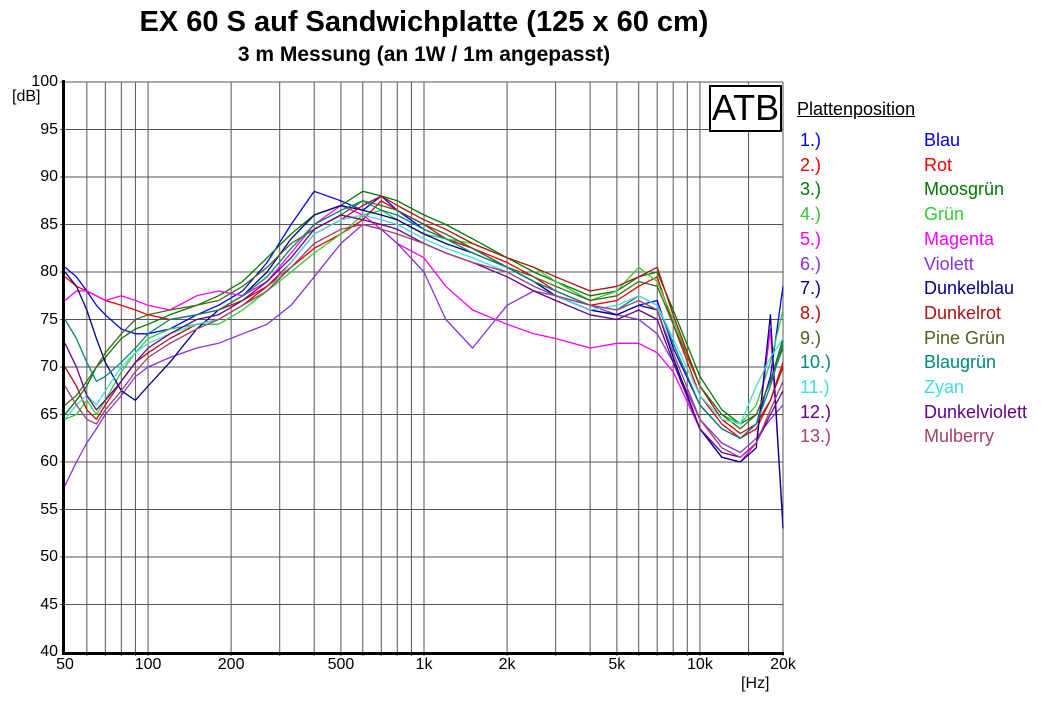  What do you see at coordinates (507, 664) in the screenshot?
I see `x-tick-label: 2k` at bounding box center [507, 664].